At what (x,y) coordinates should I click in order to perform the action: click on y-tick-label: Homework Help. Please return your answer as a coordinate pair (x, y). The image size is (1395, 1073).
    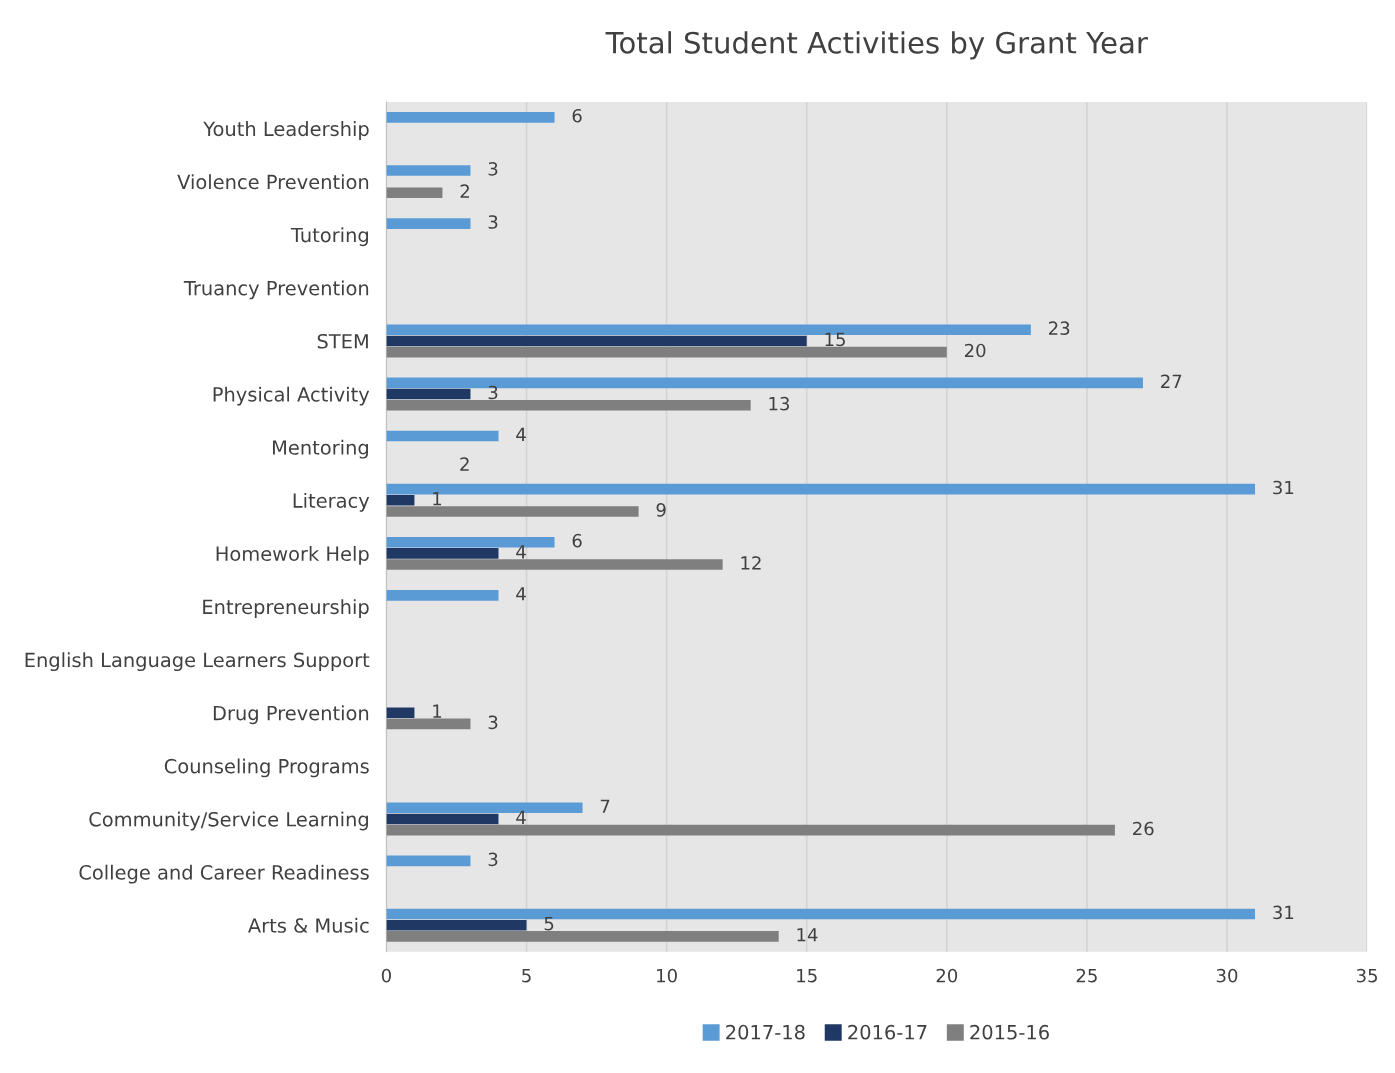
    Looking at the image, I should click on (292, 555).